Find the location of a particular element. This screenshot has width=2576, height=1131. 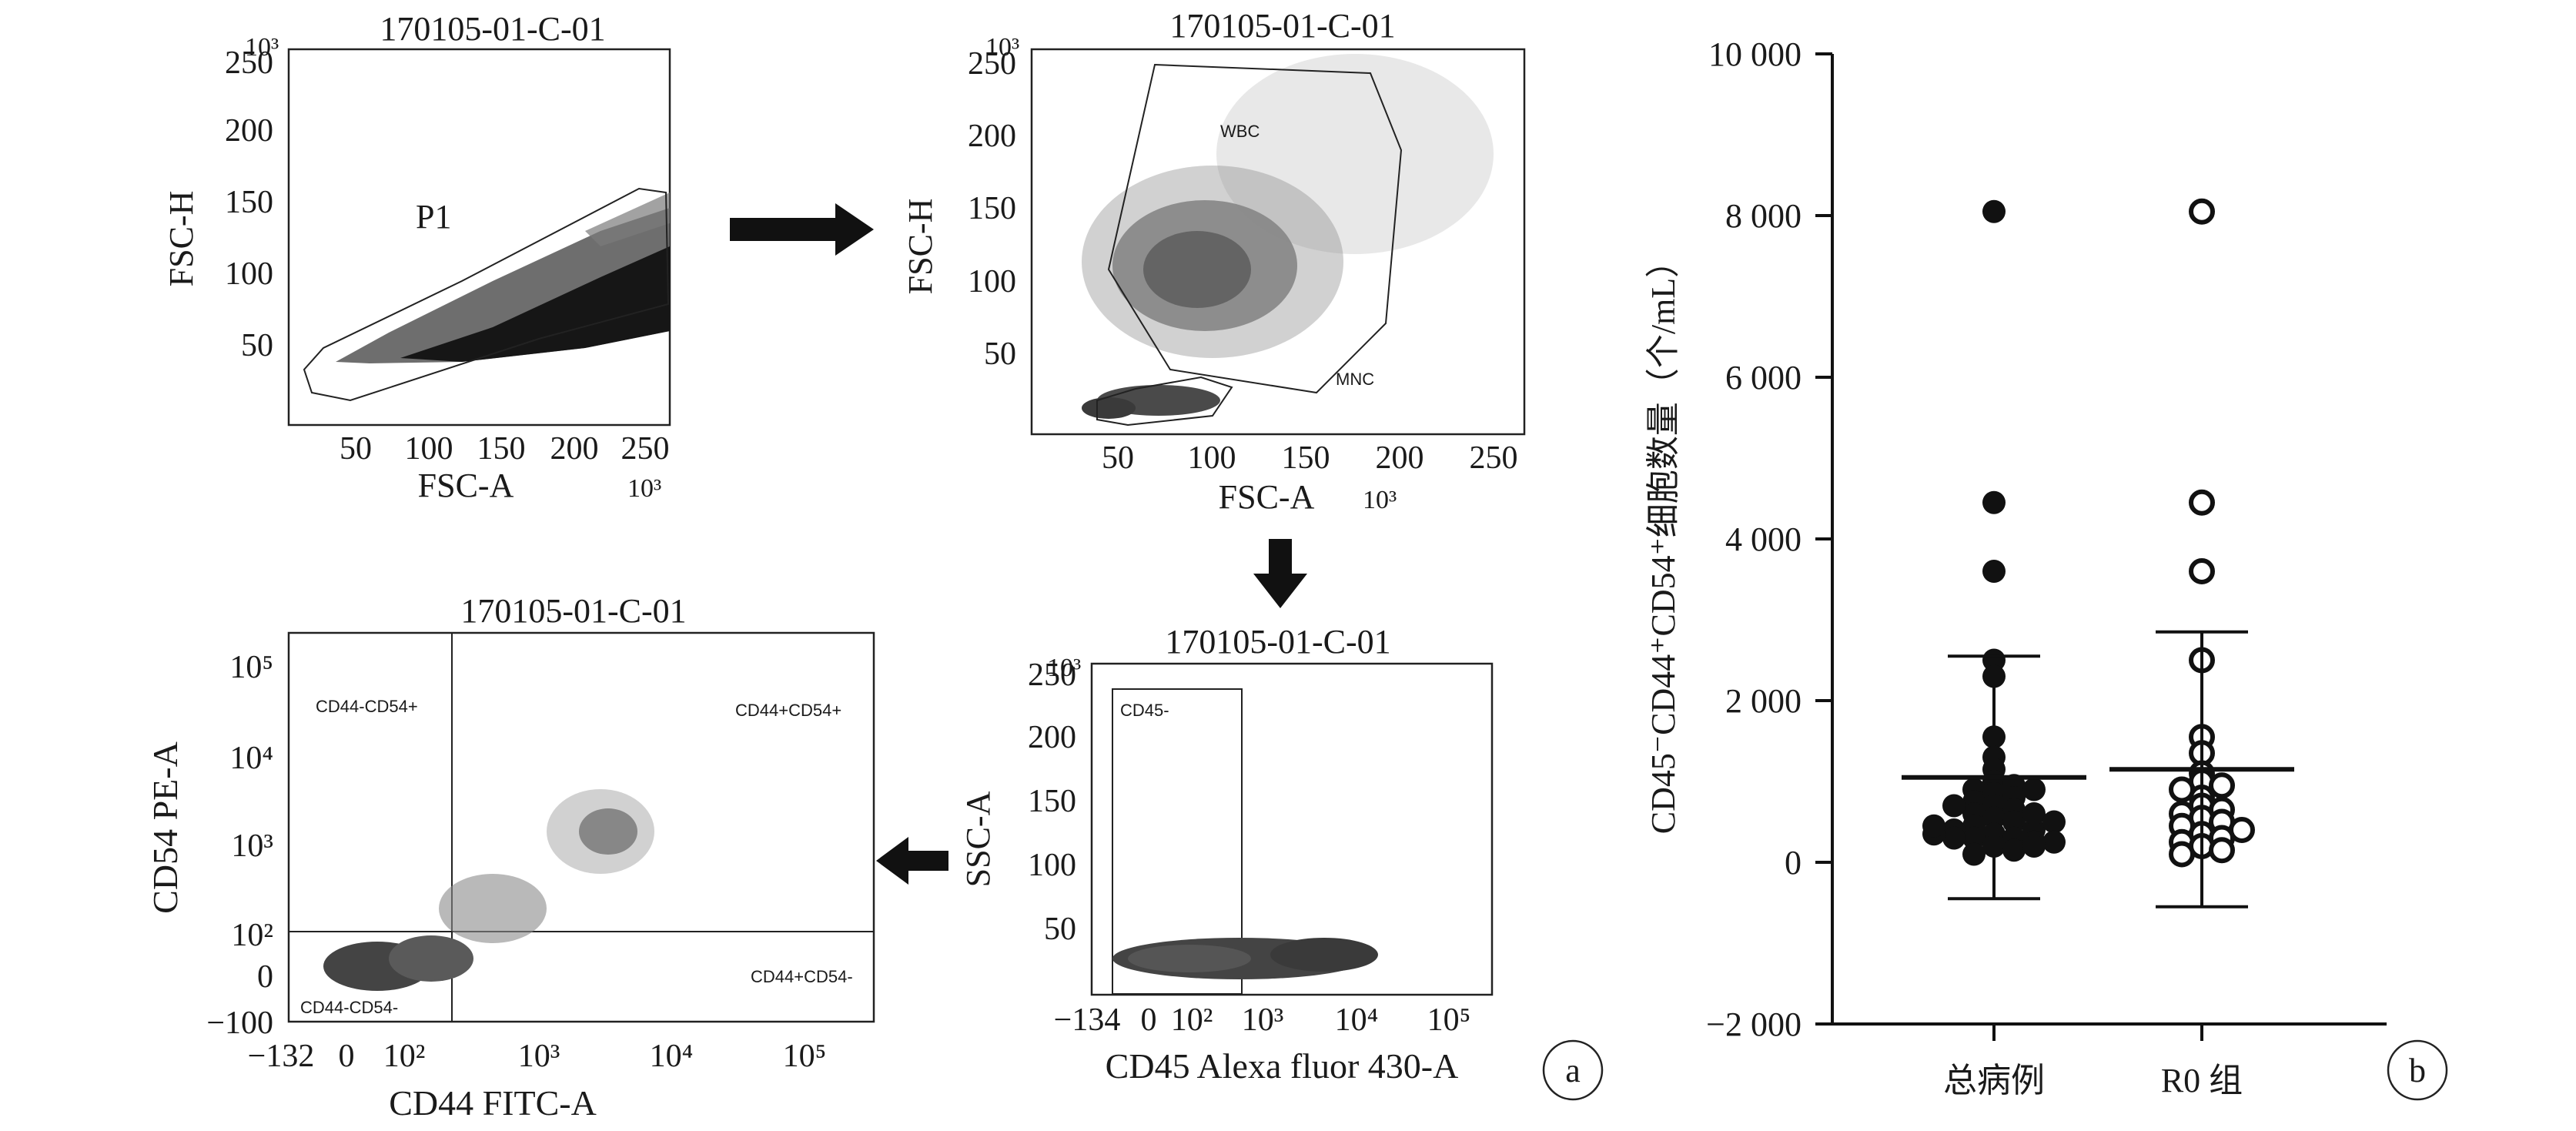

plot4-xlabel: CD44 FITC-A is located at coordinates (493, 1103).